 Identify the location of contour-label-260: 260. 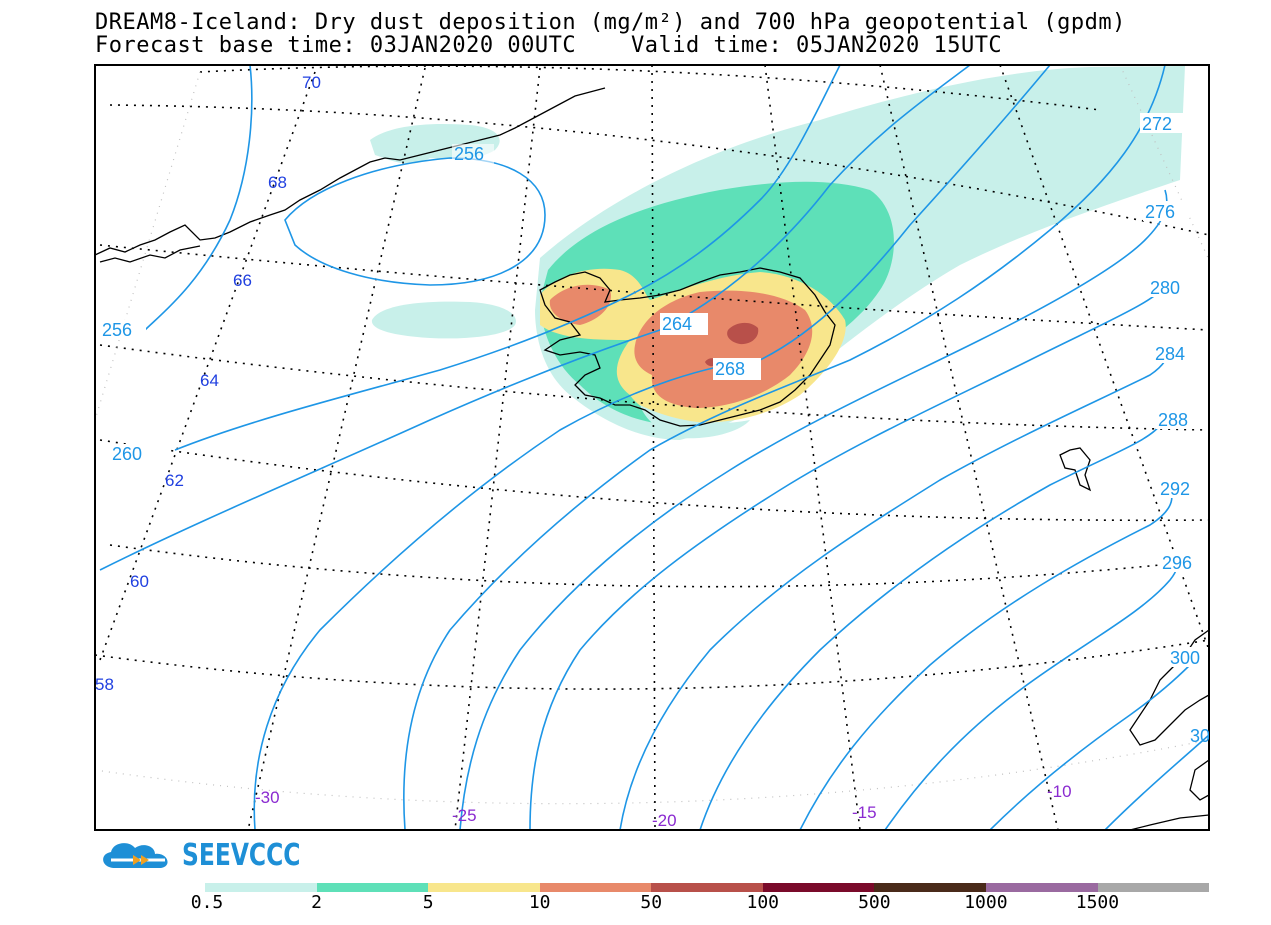
(127, 454).